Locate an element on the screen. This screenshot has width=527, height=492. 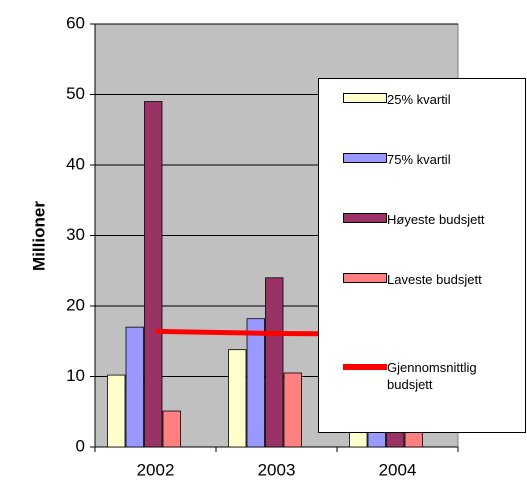
y-tick-label: 30 is located at coordinates (75, 234).